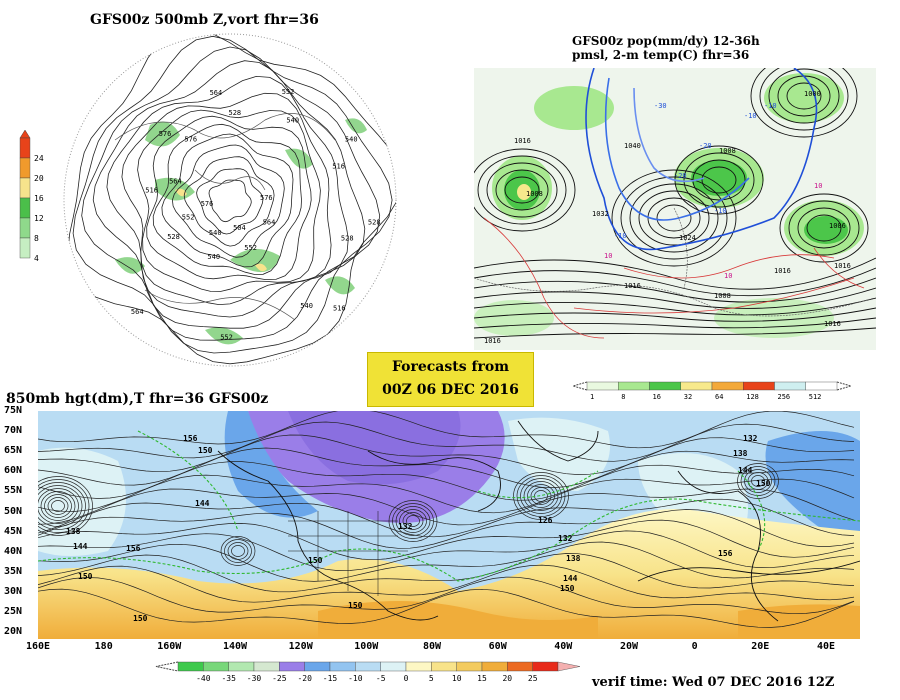 This screenshot has height=700, width=900. Describe the element at coordinates (680, 248) in the screenshot. I see `country-border` at that location.